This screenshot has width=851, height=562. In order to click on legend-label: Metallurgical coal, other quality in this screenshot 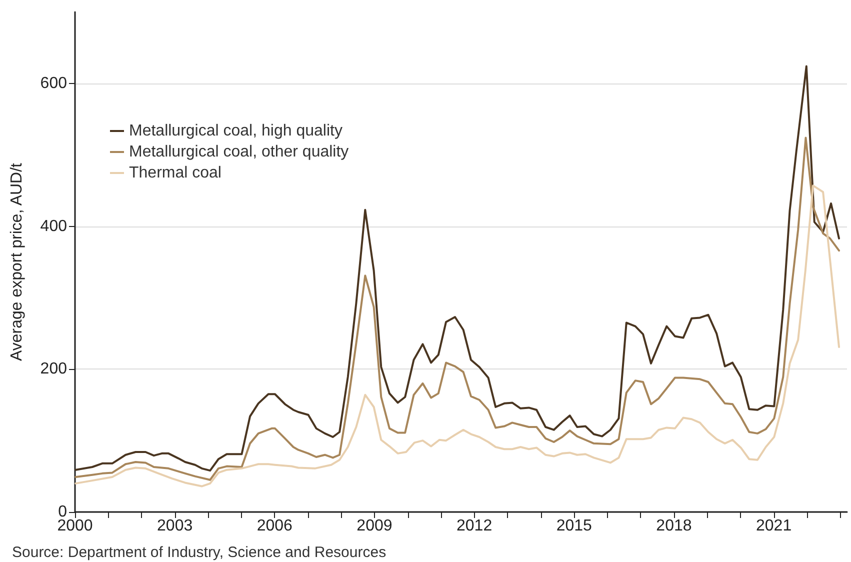, I will do `click(239, 152)`.